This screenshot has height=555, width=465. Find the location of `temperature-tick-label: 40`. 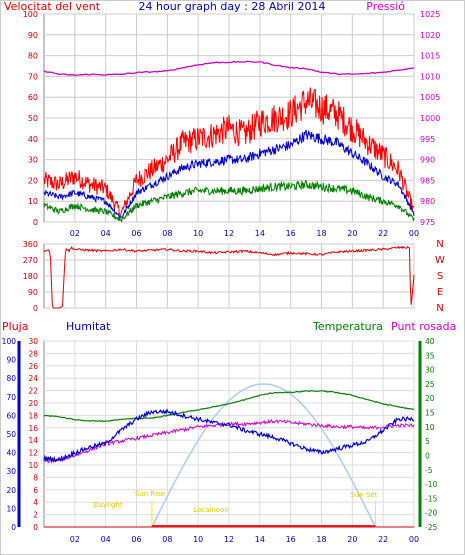

temperature-tick-label: 40 is located at coordinates (430, 341).